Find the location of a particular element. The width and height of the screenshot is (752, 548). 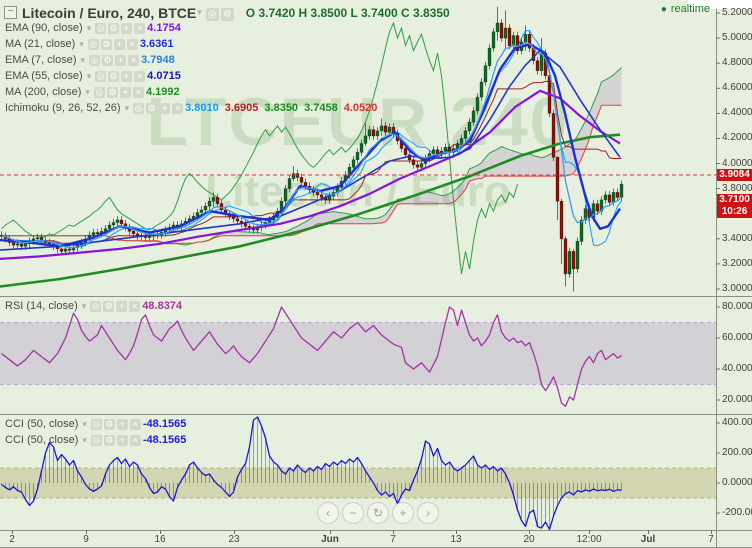

time-tick: 20 is located at coordinates (529, 539).